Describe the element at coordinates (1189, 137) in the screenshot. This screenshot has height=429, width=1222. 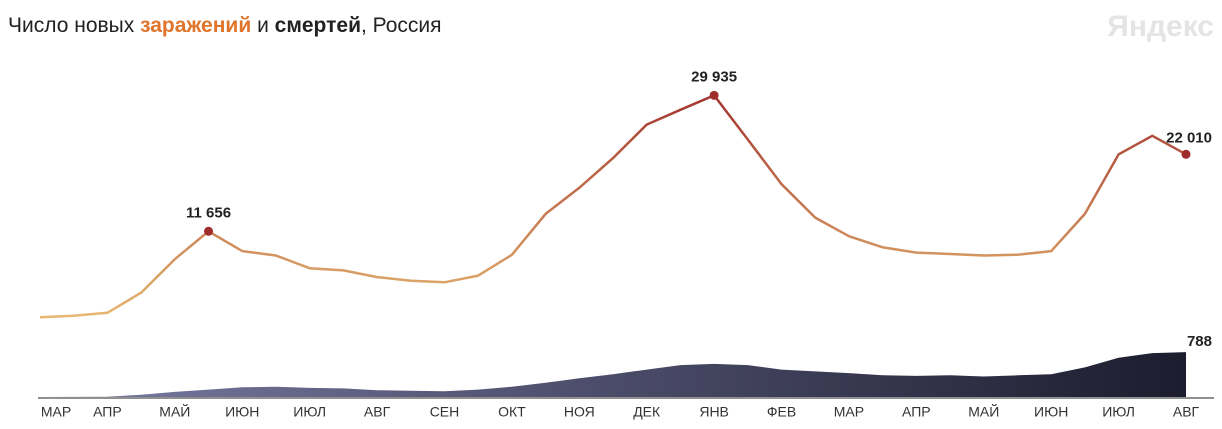
I see `value-label: 22 010` at that location.